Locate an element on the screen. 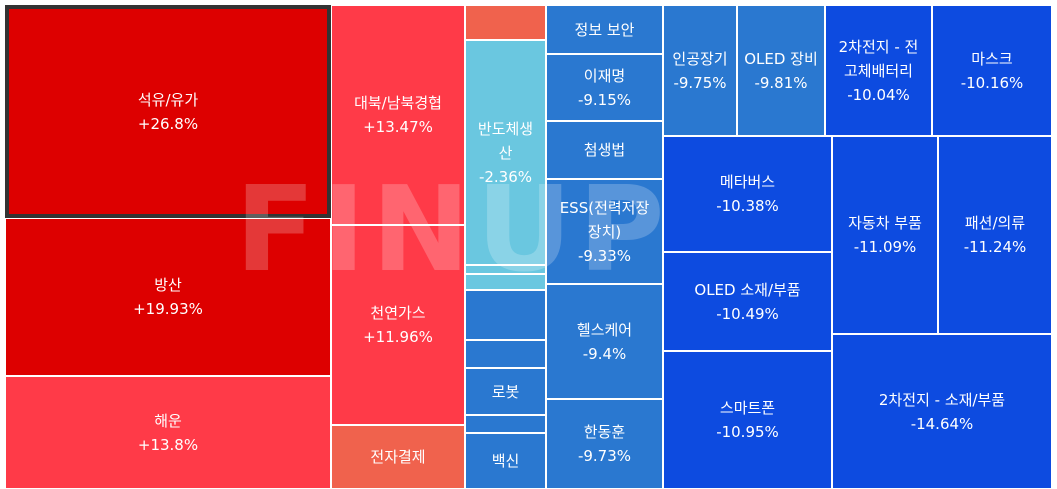 The width and height of the screenshot is (1057, 489). tile-name: 이재명 is located at coordinates (604, 75).